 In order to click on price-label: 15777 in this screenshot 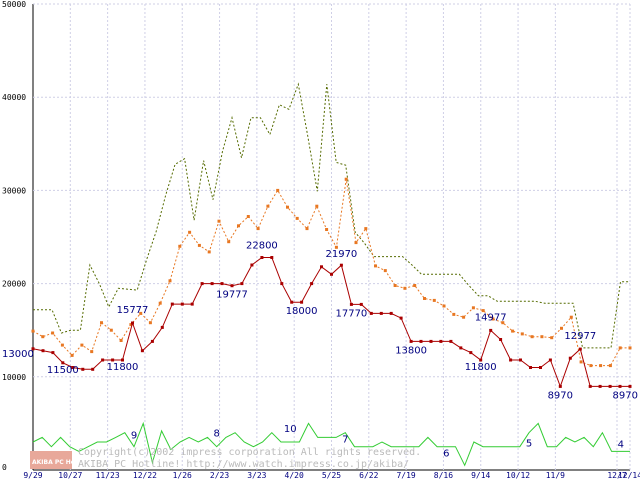, I will do `click(133, 310)`.